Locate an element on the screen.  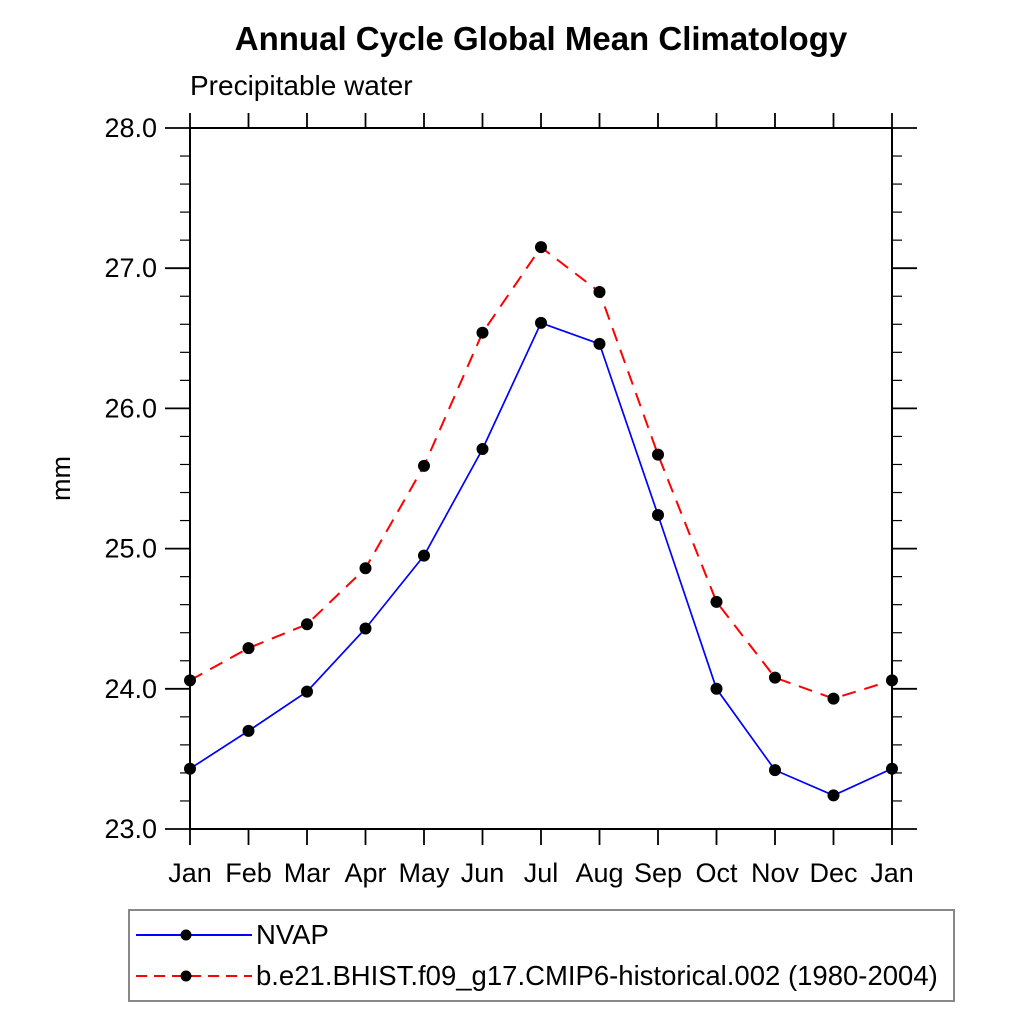
x-tick-label: Oct is located at coordinates (716, 873).